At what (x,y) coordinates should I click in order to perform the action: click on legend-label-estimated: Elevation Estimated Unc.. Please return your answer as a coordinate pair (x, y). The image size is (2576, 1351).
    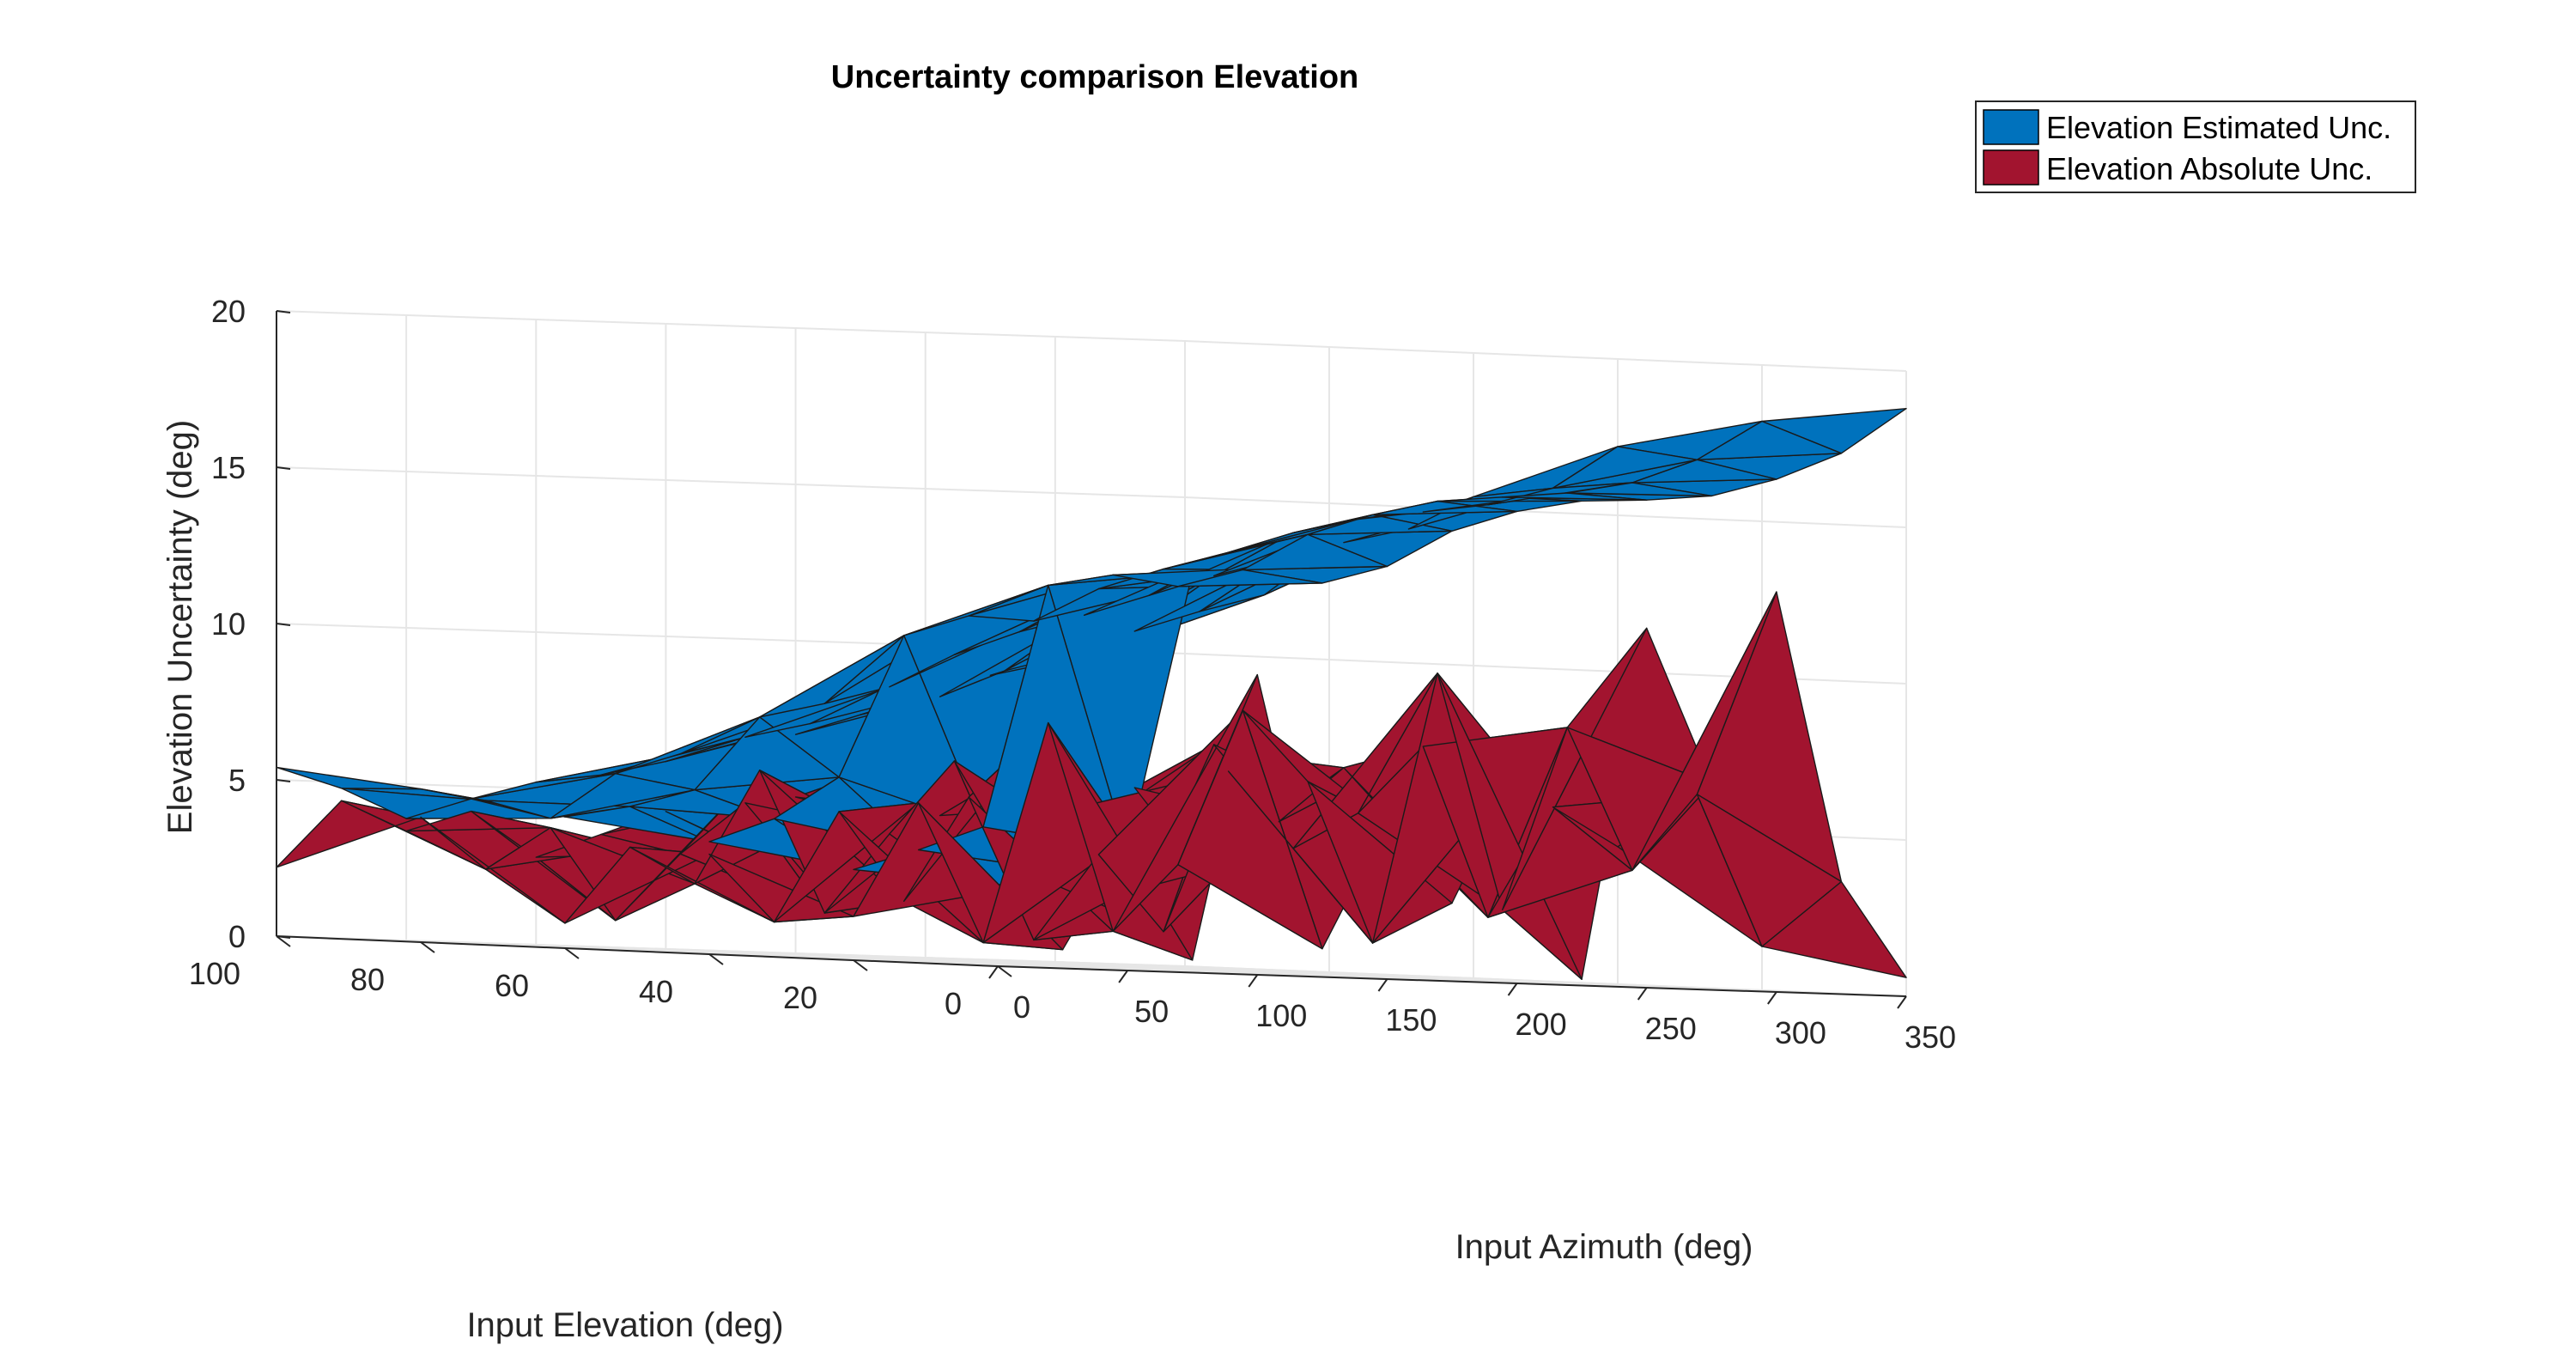
    Looking at the image, I should click on (2218, 127).